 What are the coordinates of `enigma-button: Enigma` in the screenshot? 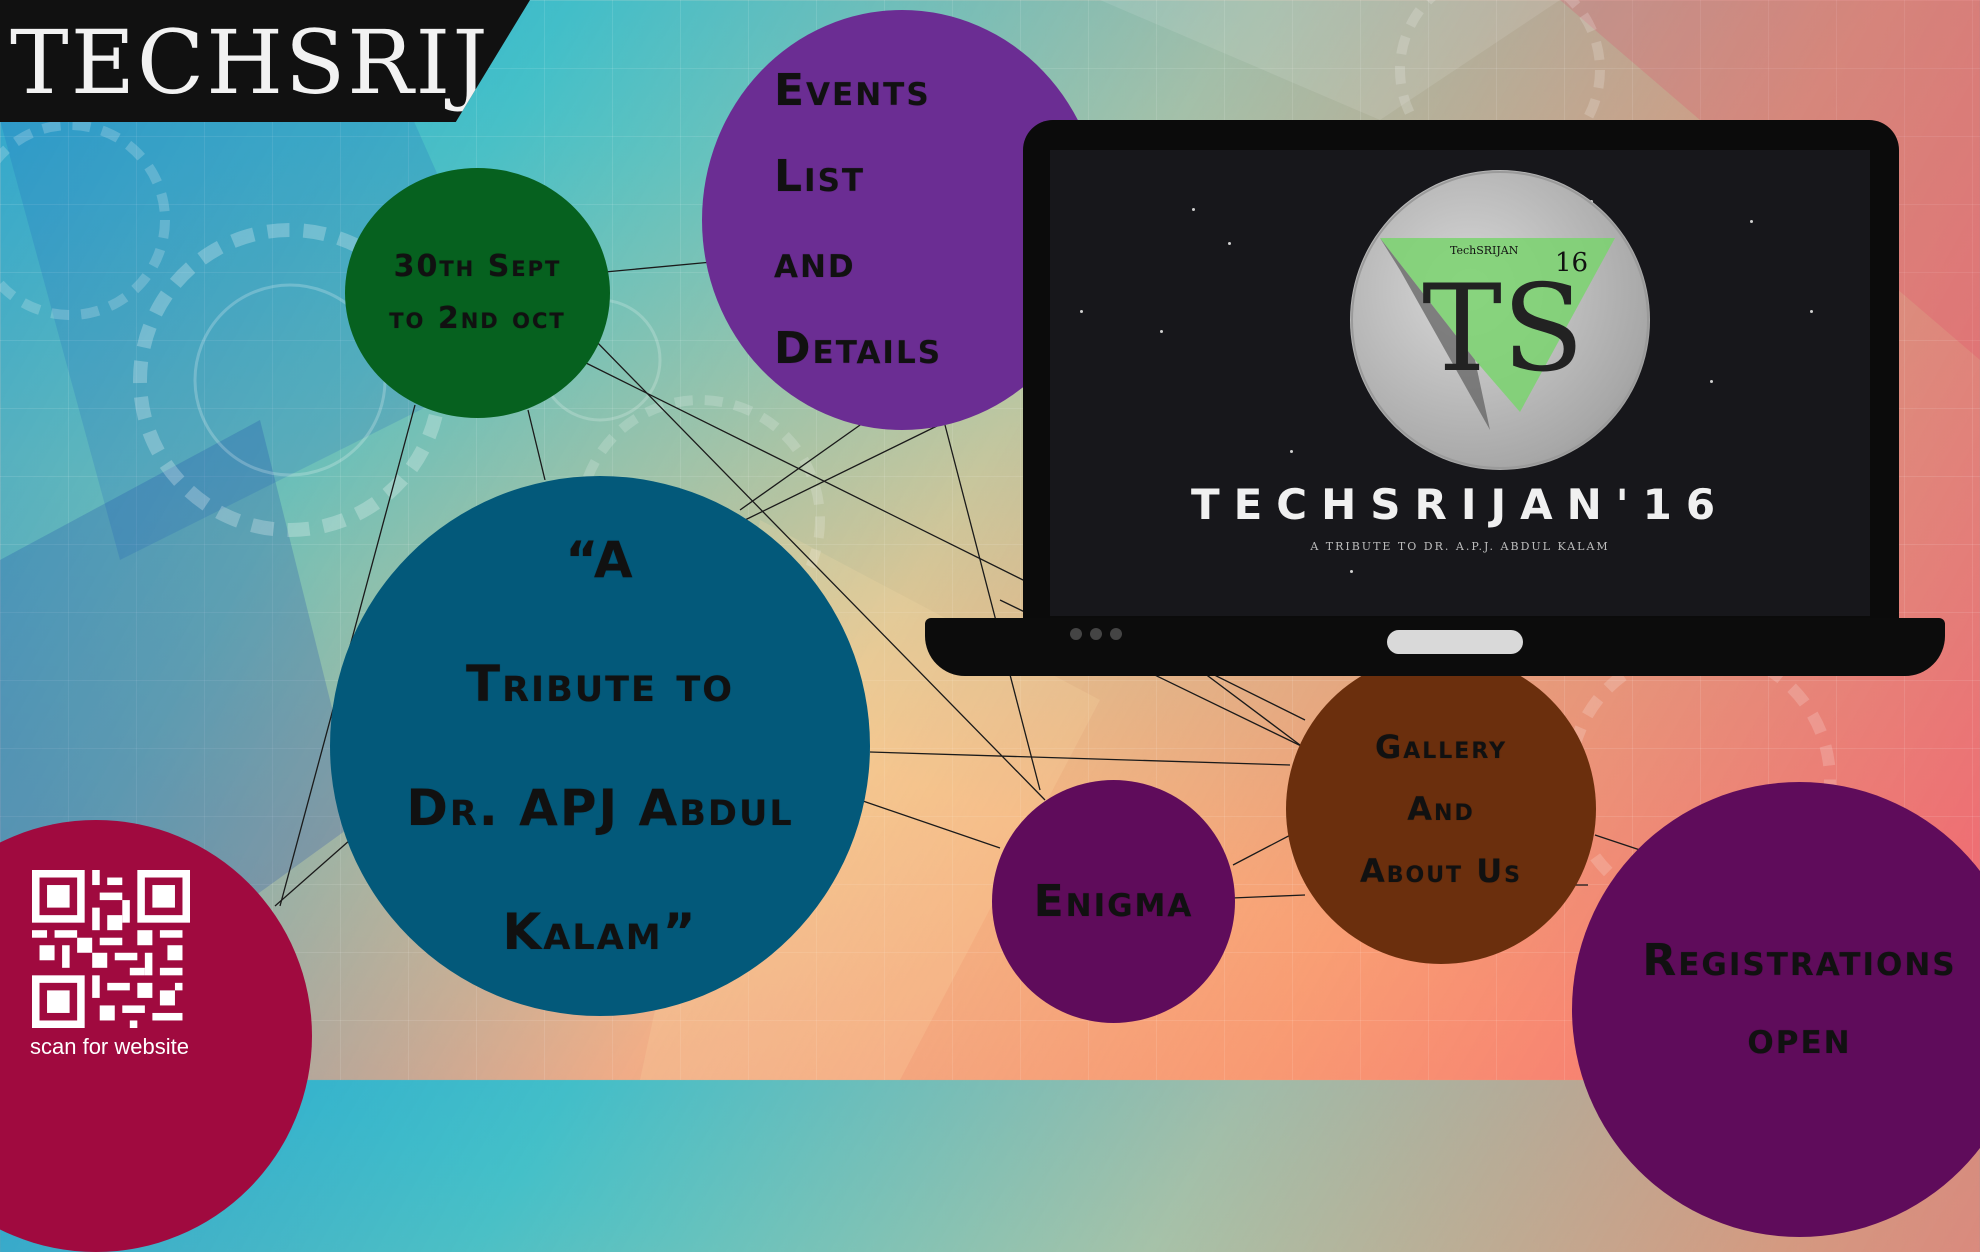 It's located at (1113, 901).